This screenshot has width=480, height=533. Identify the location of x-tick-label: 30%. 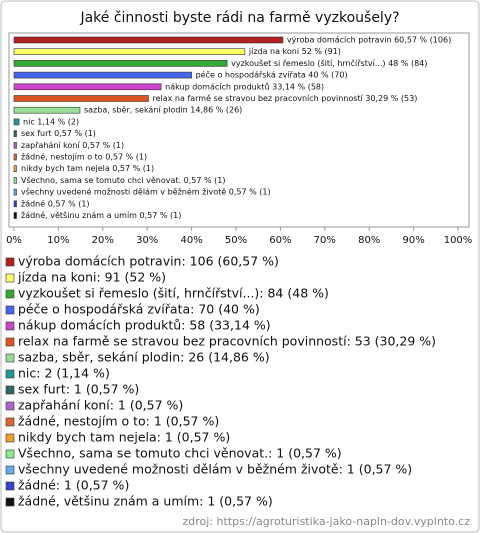
(147, 240).